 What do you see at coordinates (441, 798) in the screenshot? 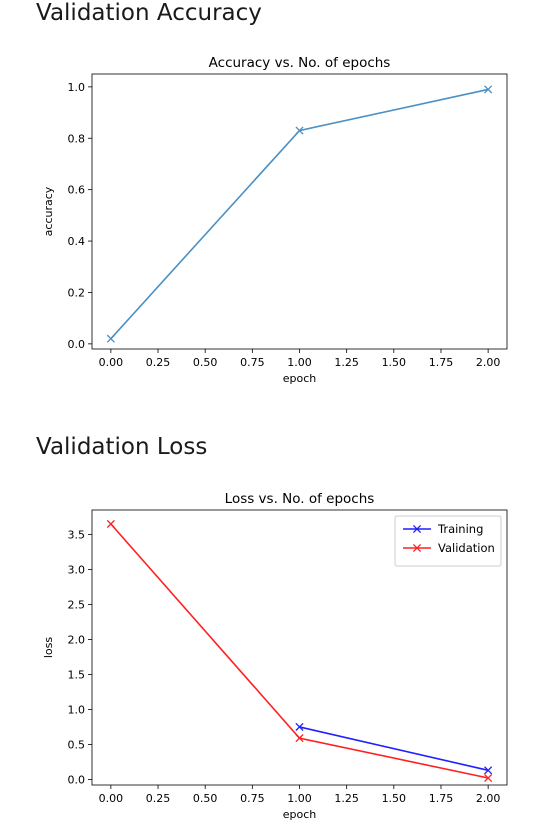
I see `loss-x-tick-label: 1.75` at bounding box center [441, 798].